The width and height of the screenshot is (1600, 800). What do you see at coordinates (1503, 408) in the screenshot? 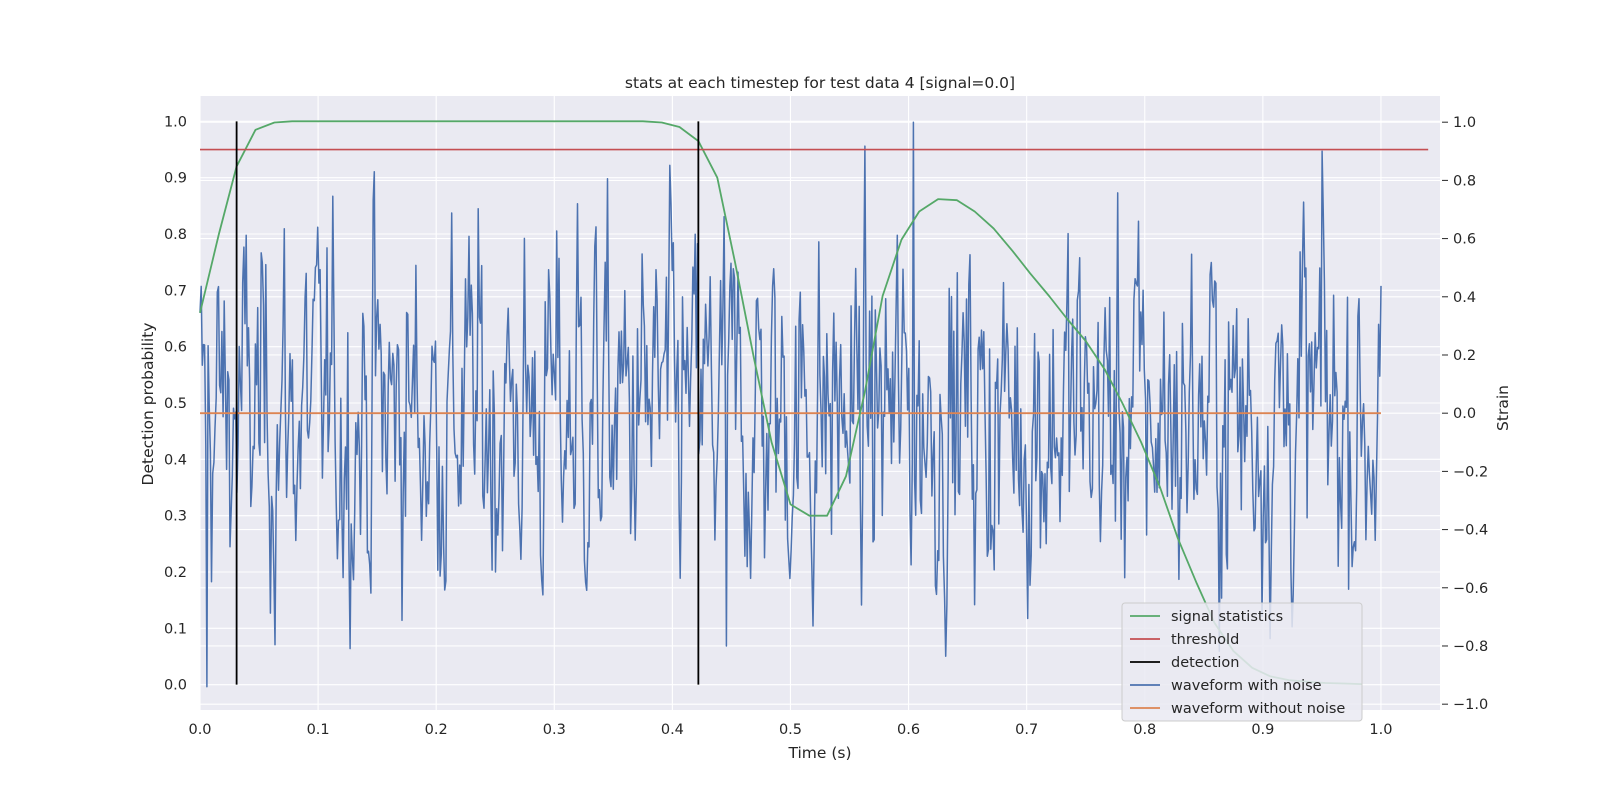
I see `y-axis-right-label: Strain` at bounding box center [1503, 408].